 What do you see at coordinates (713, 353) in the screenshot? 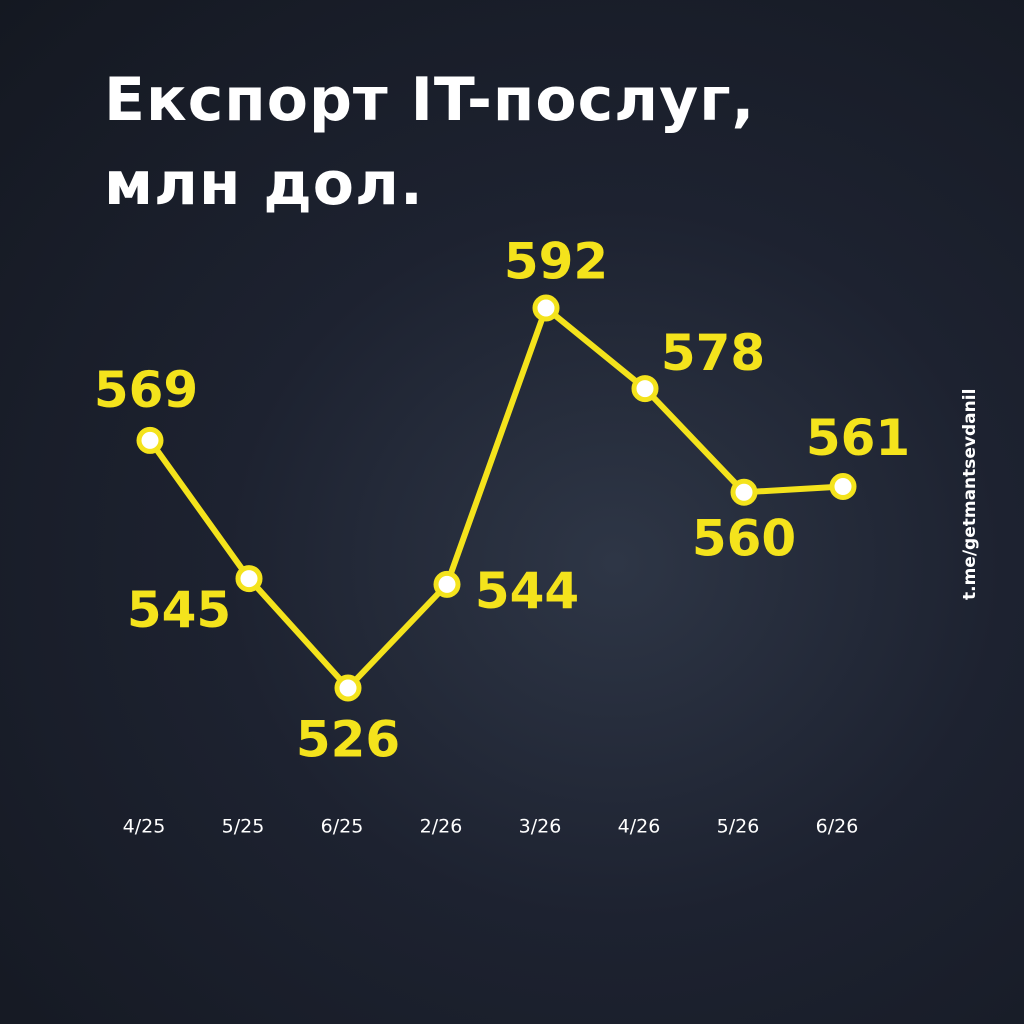
I see `value-label: 578` at bounding box center [713, 353].